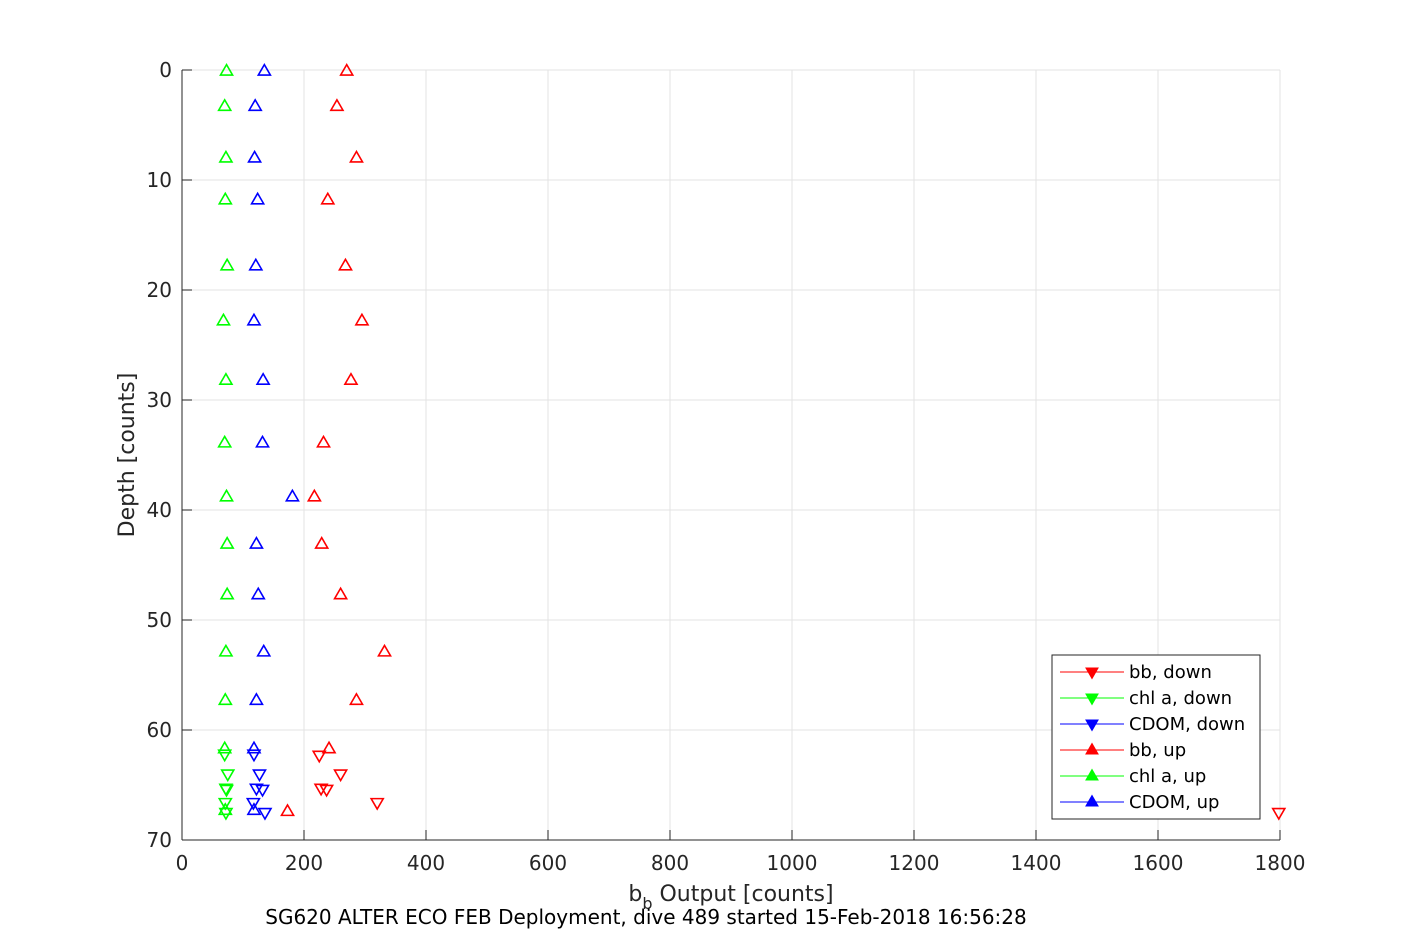 This screenshot has height=945, width=1417. What do you see at coordinates (159, 400) in the screenshot?
I see `y-tick-label: 30` at bounding box center [159, 400].